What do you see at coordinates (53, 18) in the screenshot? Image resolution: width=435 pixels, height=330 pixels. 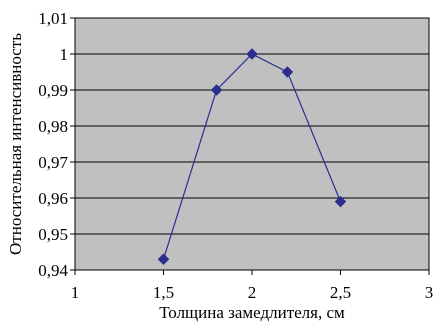 I see `y-tick-label: 1,01` at bounding box center [53, 18].